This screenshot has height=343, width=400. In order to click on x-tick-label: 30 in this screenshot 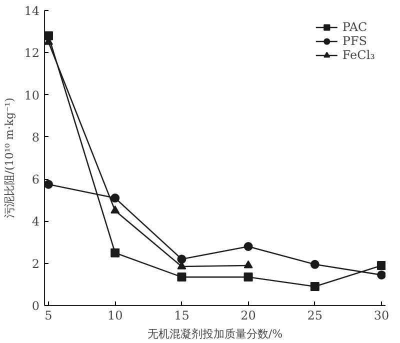, I will do `click(382, 315)`.